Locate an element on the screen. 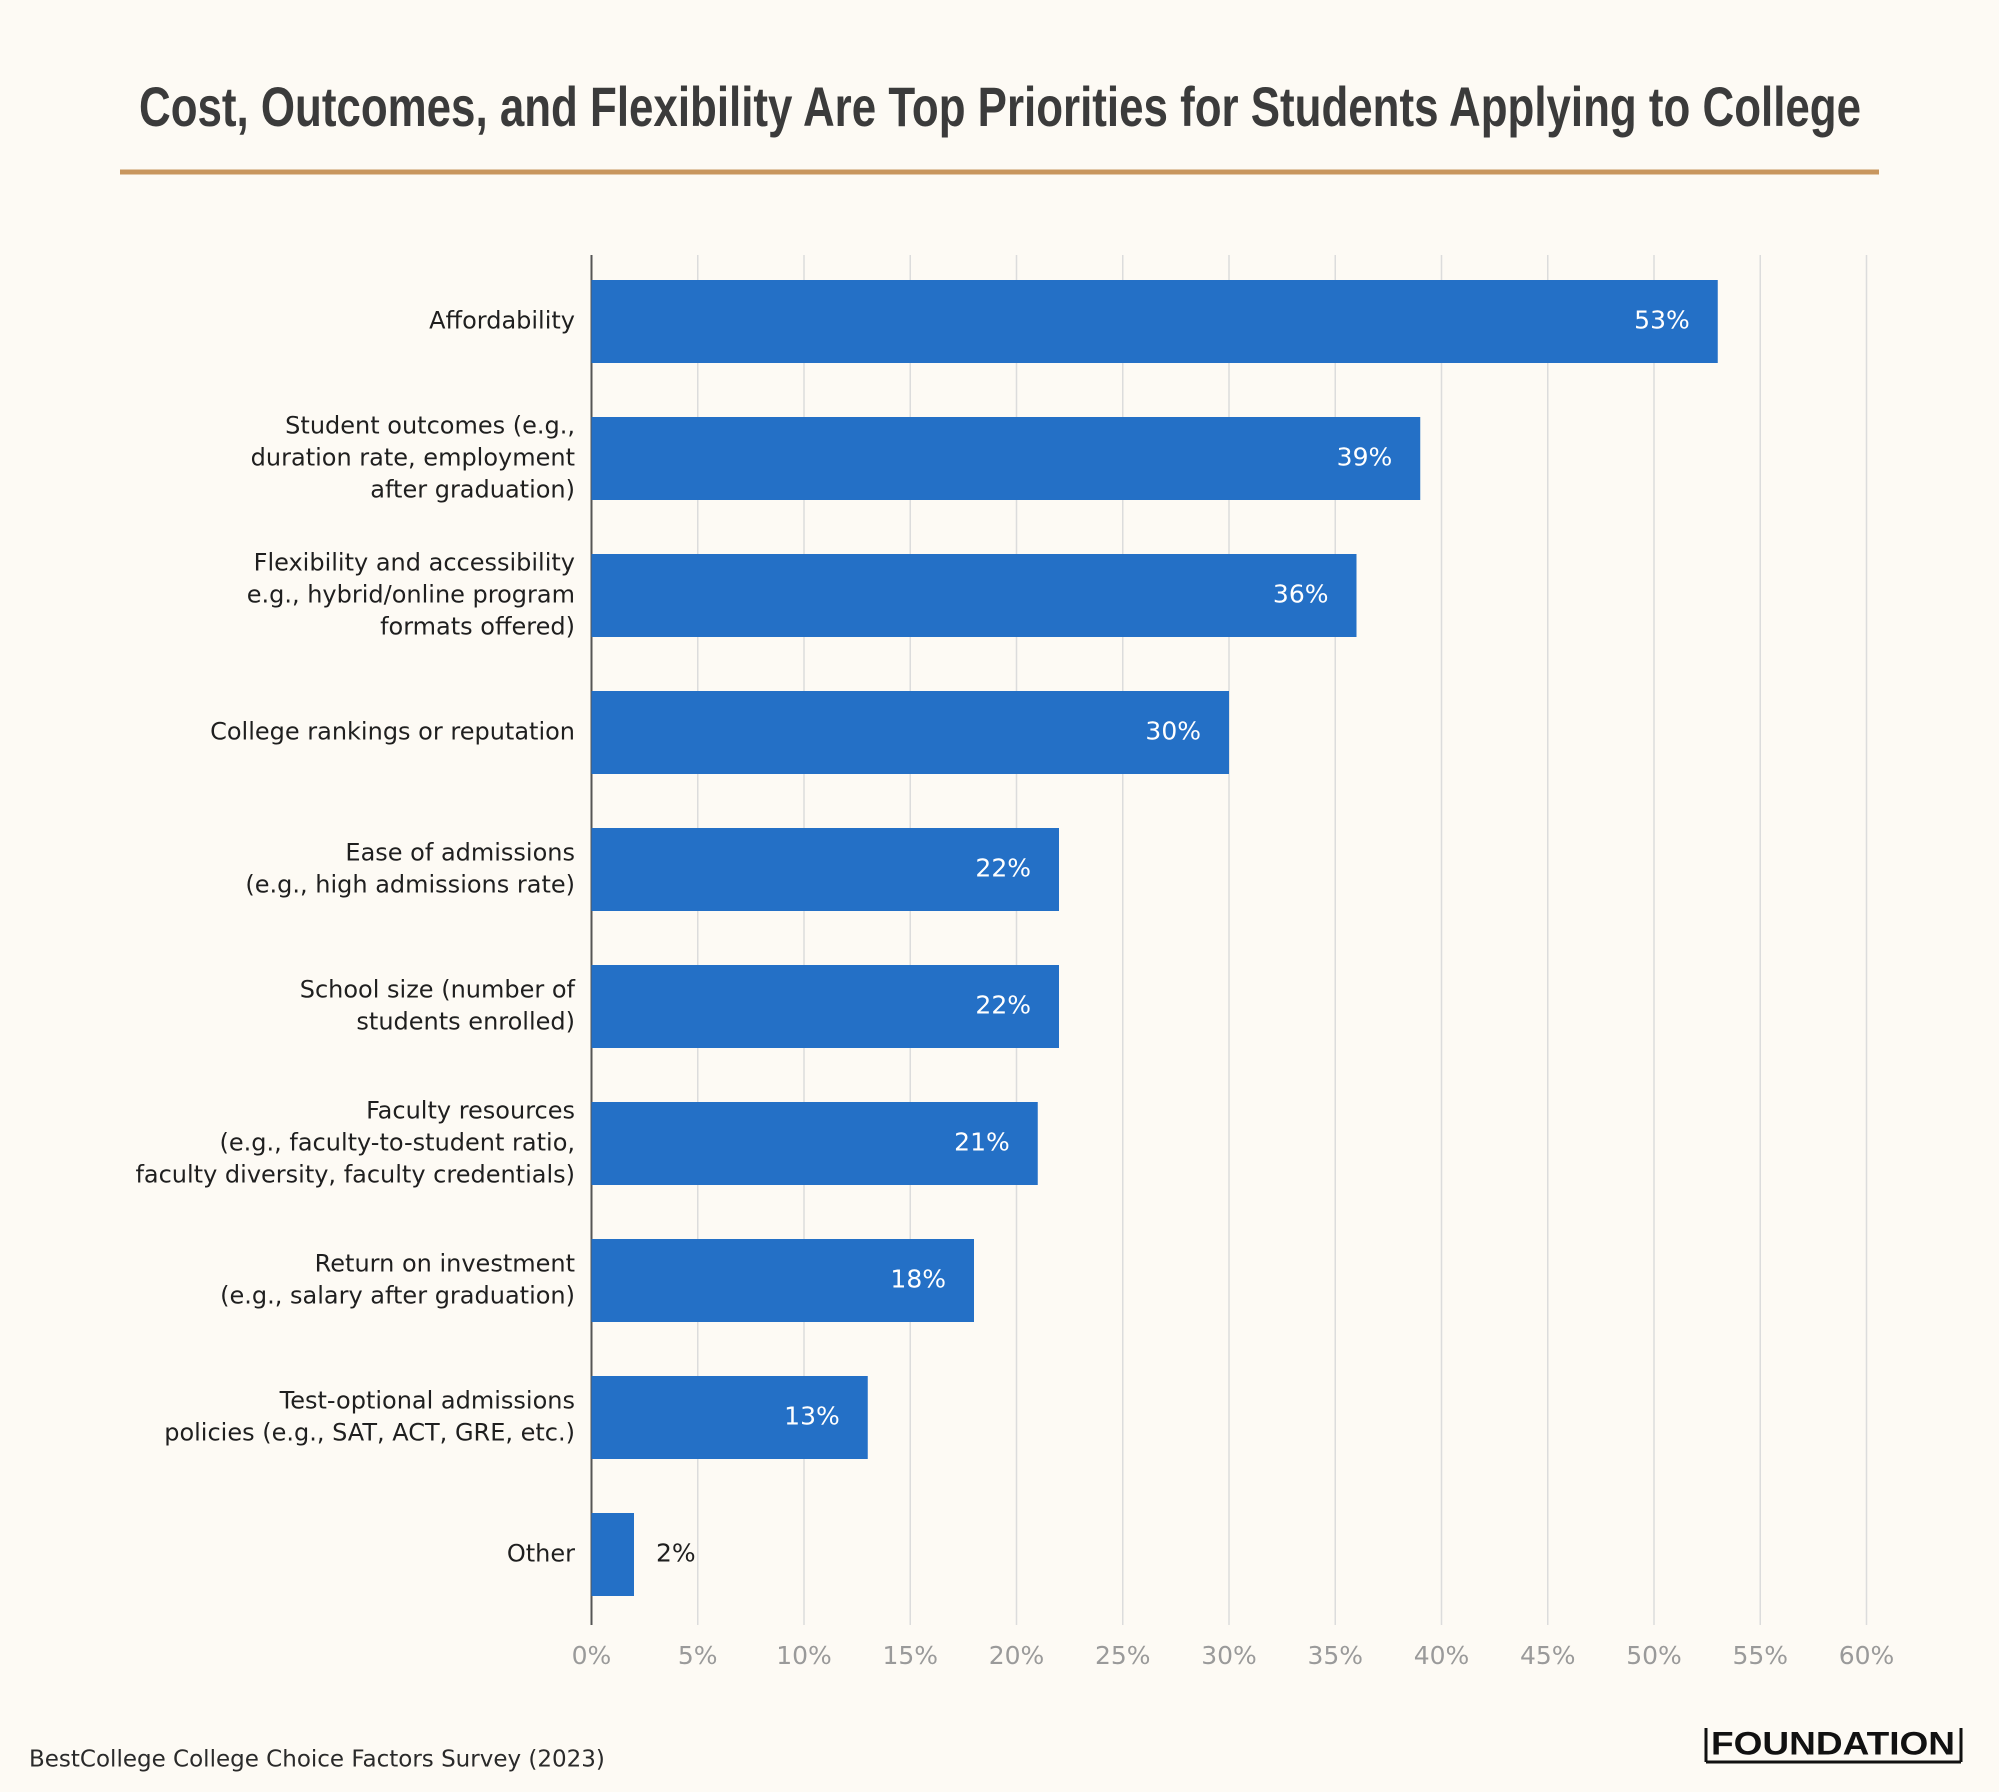  value-label: 13% is located at coordinates (812, 1416).